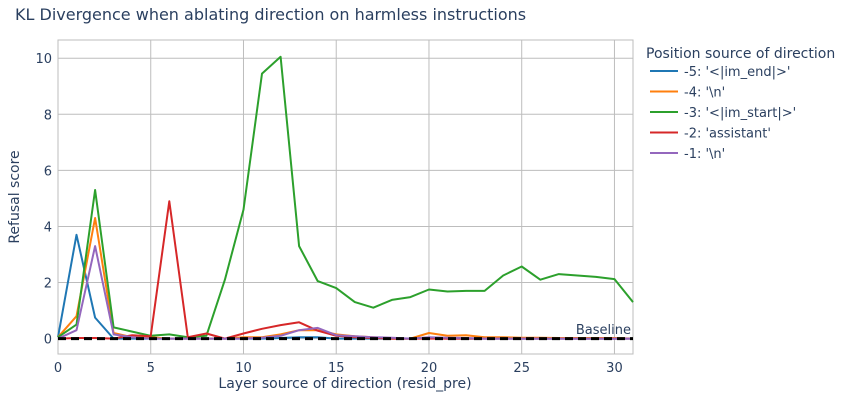 The image size is (850, 400). I want to click on y-tick-label: 8, so click(48, 115).